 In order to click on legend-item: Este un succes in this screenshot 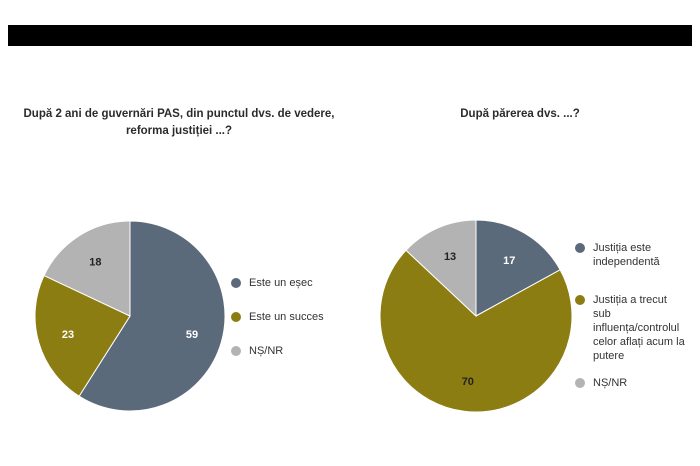, I will do `click(286, 317)`.